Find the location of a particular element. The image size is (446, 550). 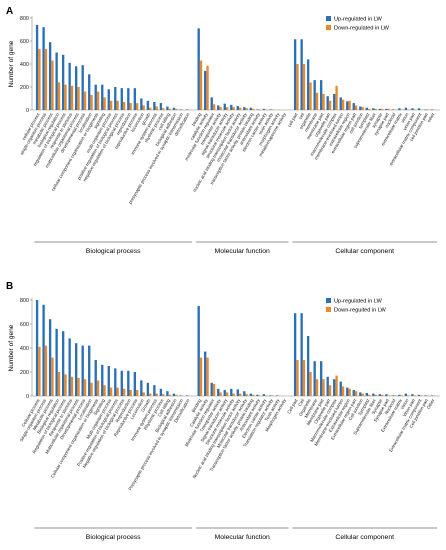

x-category-label: Cell part is located at coordinates (292, 405).